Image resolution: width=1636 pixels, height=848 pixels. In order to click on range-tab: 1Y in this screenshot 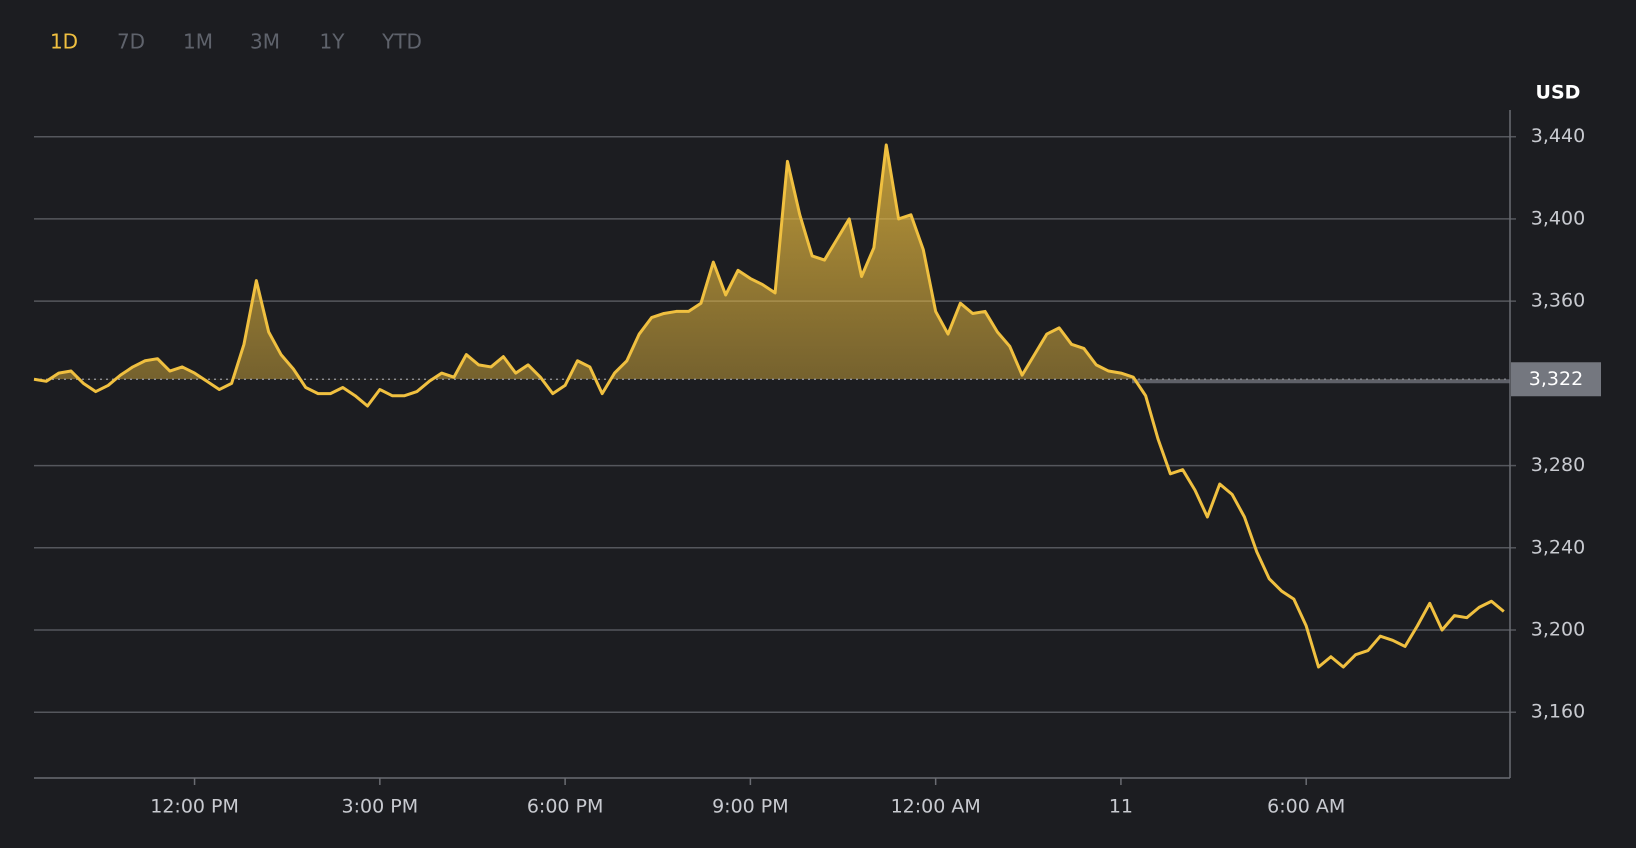, I will do `click(333, 42)`.